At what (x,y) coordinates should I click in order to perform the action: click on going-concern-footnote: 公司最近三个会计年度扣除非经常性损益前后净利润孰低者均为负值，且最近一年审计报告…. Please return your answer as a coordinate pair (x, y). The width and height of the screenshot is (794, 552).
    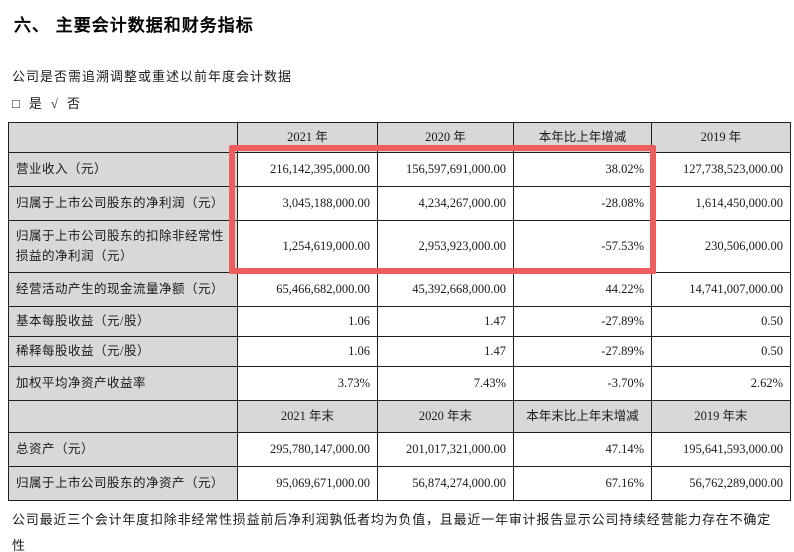
    Looking at the image, I should click on (392, 532).